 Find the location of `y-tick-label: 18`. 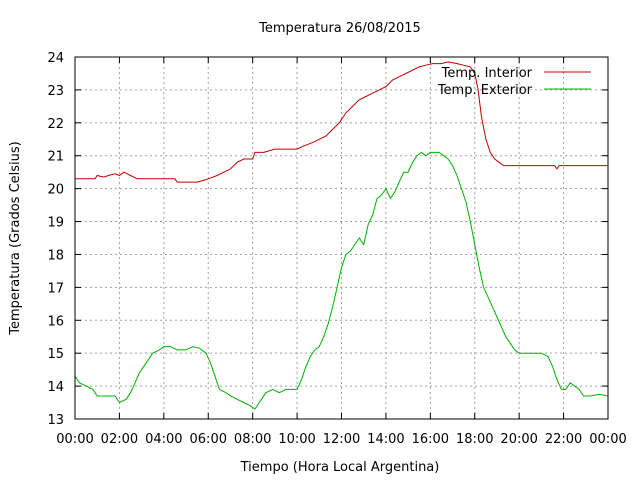

y-tick-label: 18 is located at coordinates (55, 255).